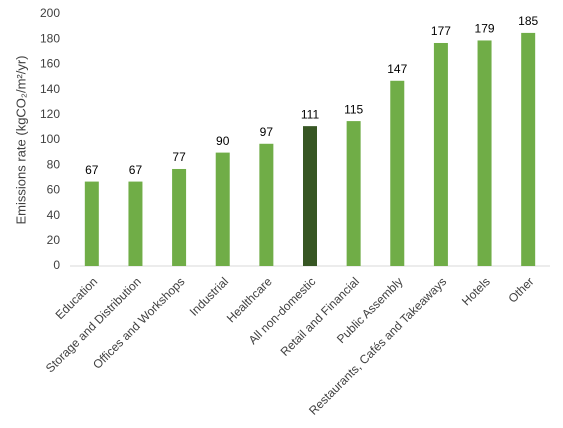  I want to click on y-tick-label: 200, so click(50, 13).